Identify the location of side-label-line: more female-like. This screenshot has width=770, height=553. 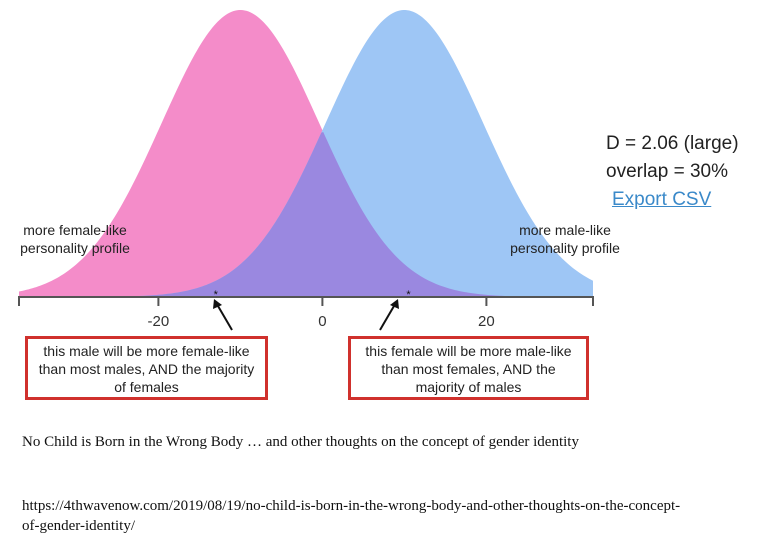
(75, 230).